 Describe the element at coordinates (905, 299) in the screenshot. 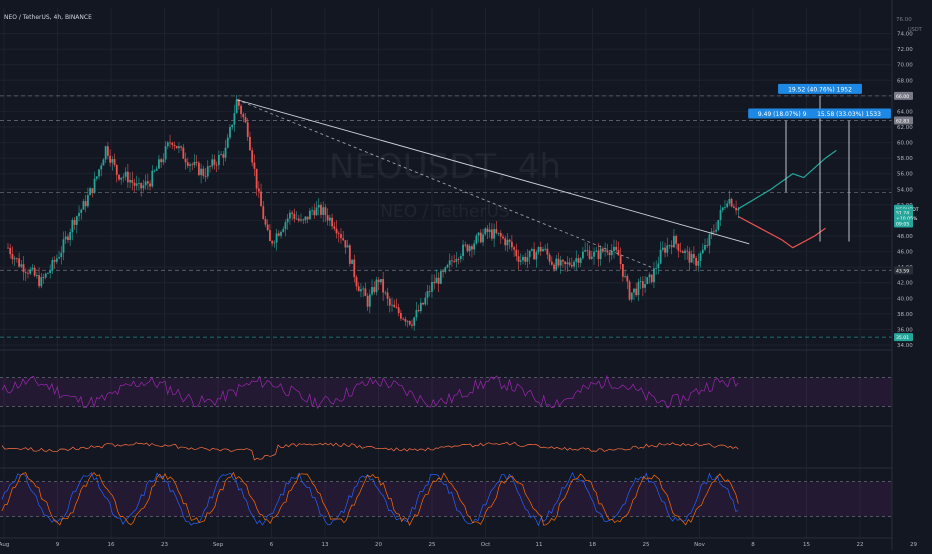

I see `price-tick-label: 40.00` at that location.